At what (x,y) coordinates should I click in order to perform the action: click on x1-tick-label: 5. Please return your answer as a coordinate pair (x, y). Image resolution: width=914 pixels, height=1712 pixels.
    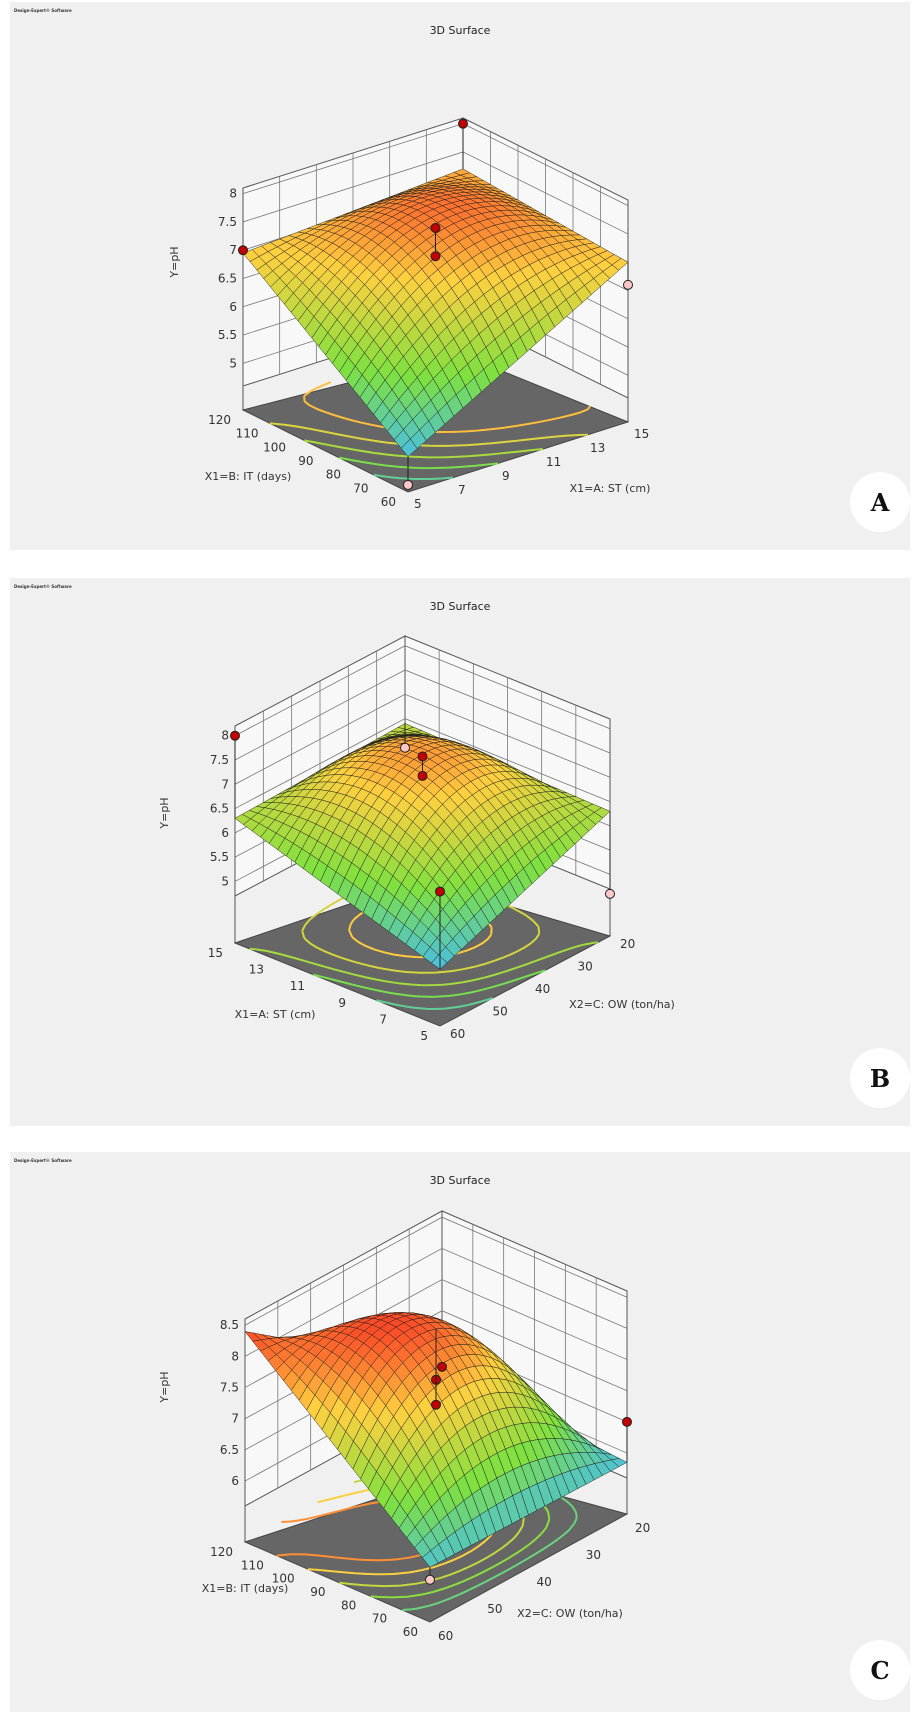
    Looking at the image, I should click on (424, 1036).